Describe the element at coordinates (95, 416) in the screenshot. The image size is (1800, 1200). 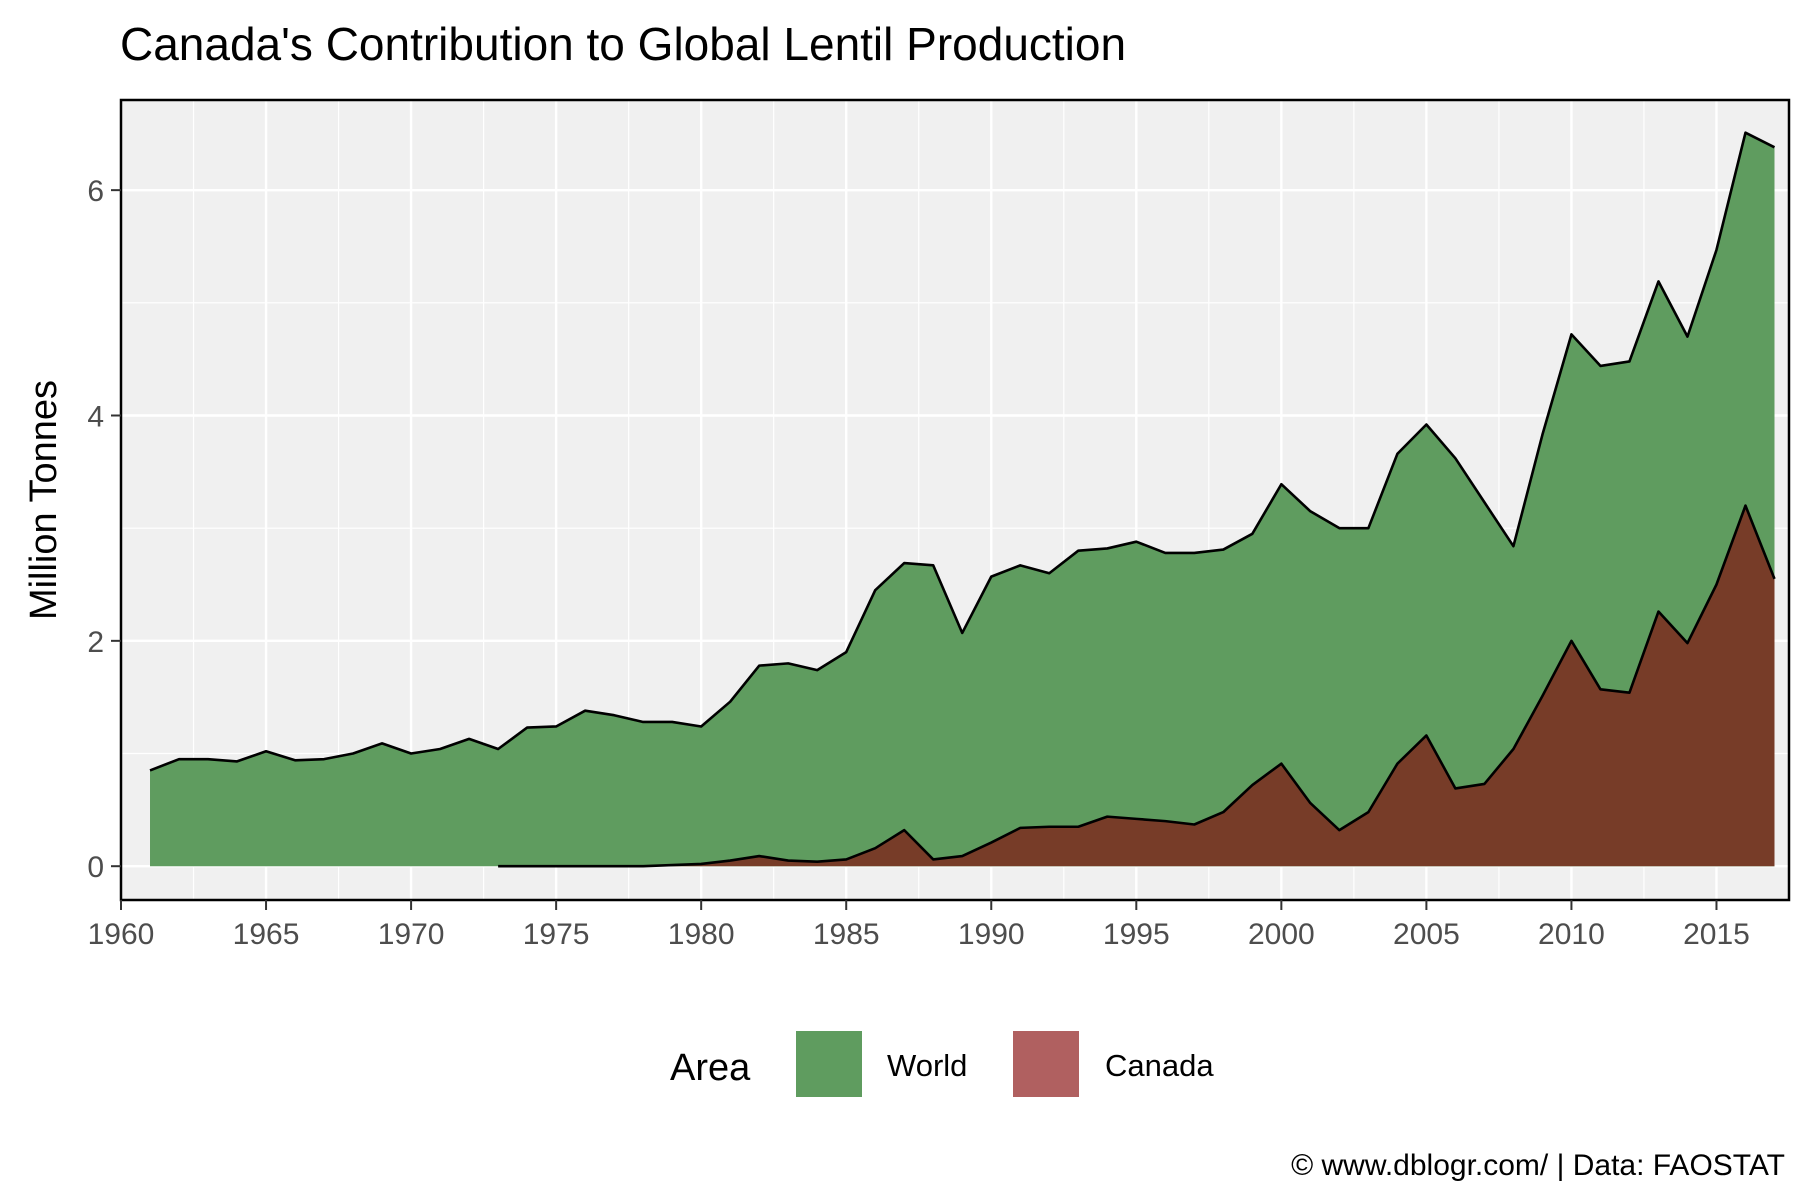
I see `y-tick-label: 4` at that location.